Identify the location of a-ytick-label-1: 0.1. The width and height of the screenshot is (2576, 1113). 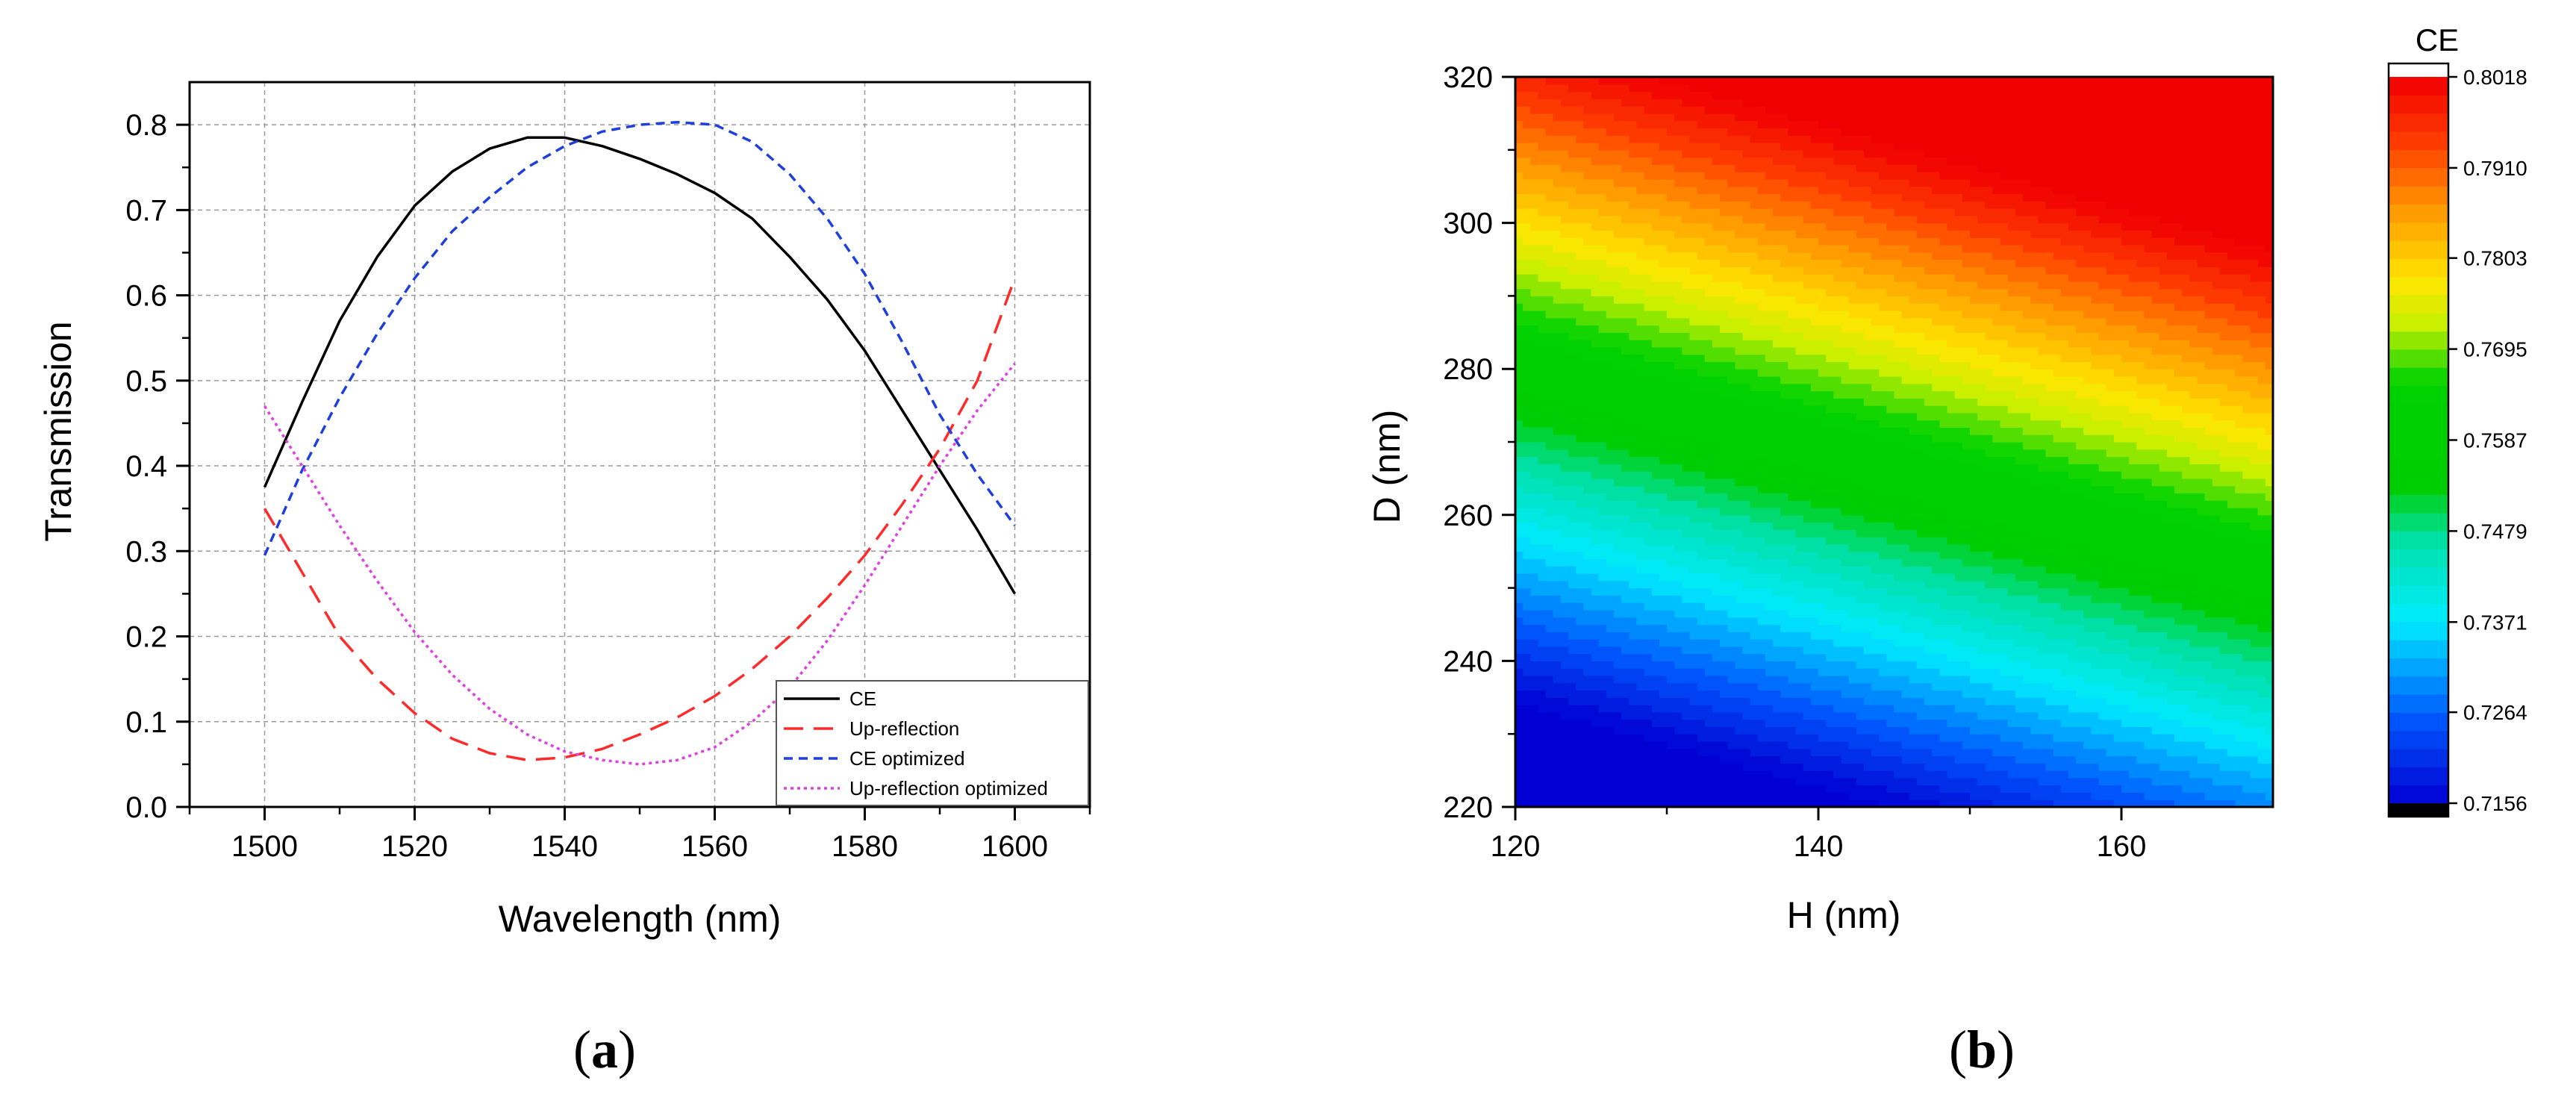
(146, 722).